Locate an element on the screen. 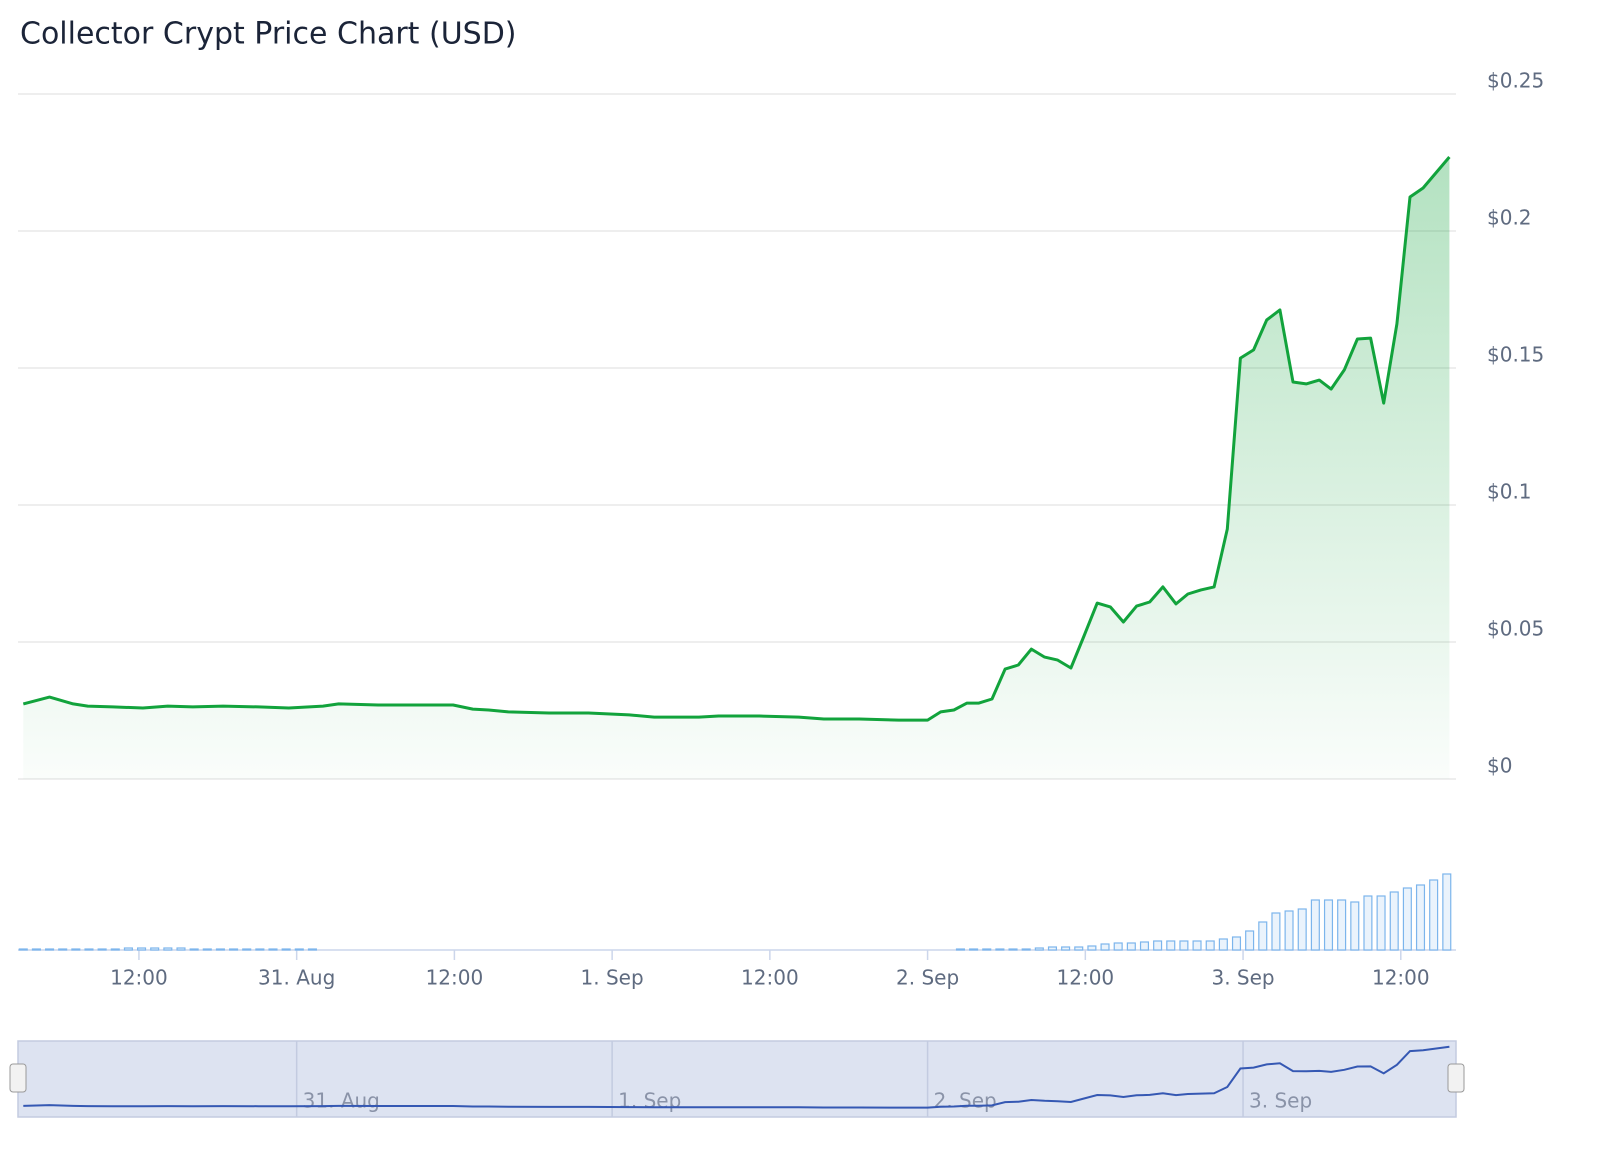 The image size is (1600, 1168). navigator-label: 31. Aug is located at coordinates (341, 1101).